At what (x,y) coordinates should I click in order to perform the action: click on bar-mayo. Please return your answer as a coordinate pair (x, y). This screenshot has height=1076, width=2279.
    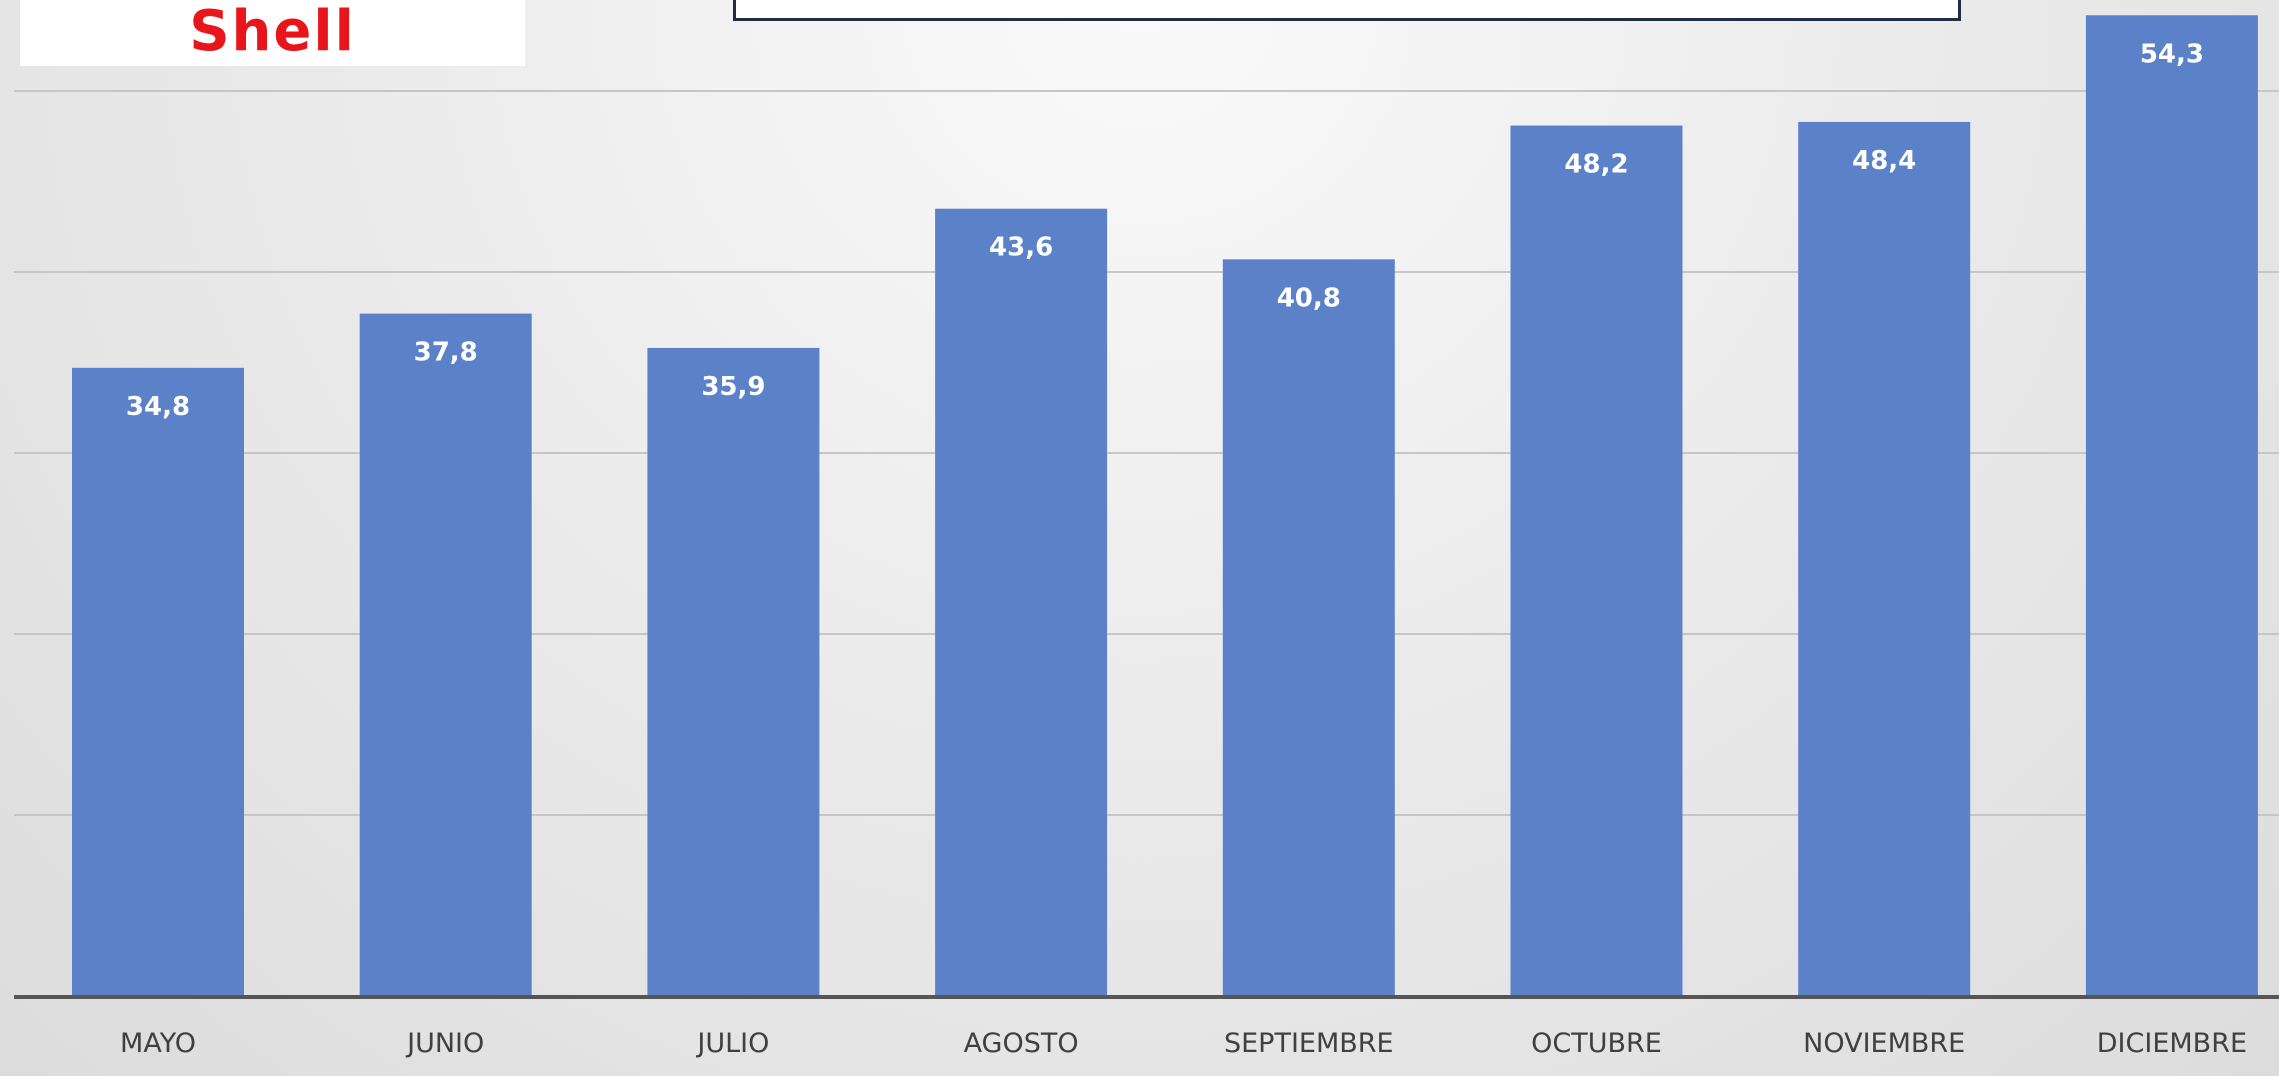
    Looking at the image, I should click on (158, 682).